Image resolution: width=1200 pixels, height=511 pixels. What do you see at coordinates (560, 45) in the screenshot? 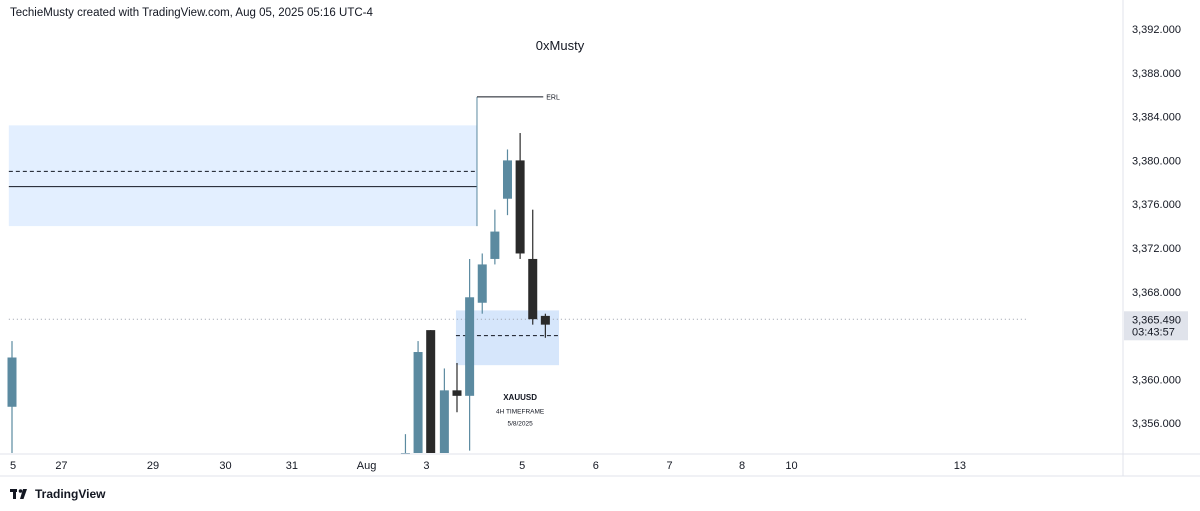
I see `chart-watermark: 0xMusty` at bounding box center [560, 45].